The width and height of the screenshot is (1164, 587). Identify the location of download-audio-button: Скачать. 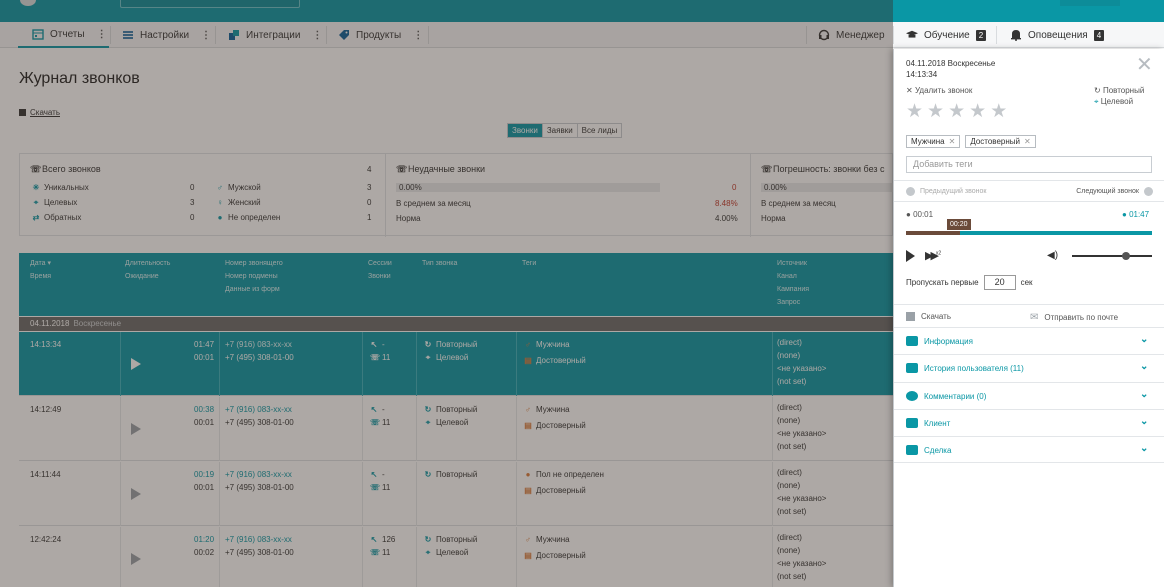
(928, 316).